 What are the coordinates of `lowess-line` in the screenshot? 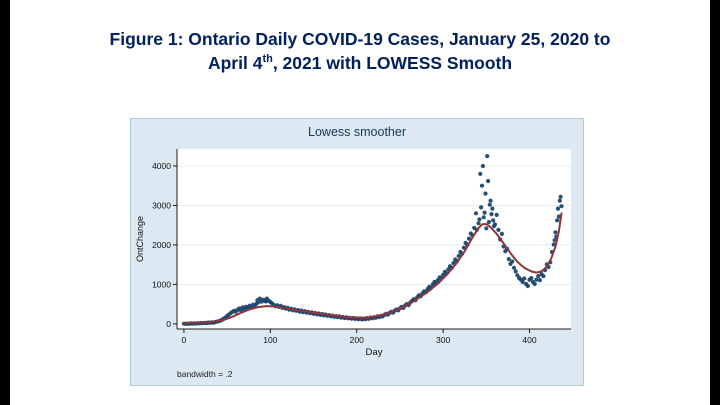 It's located at (372, 268).